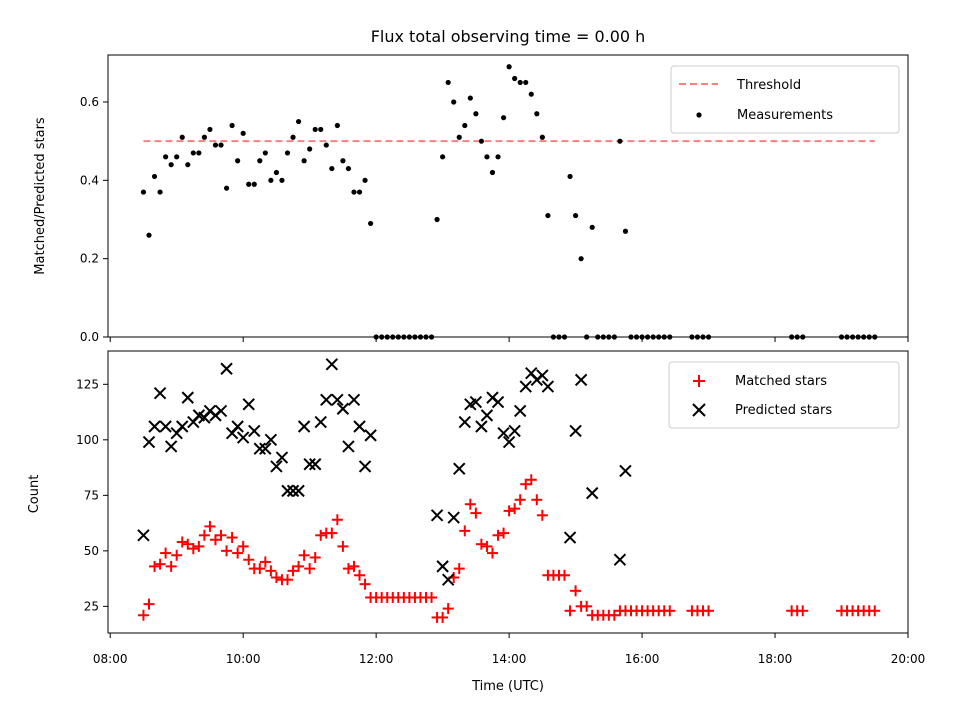 This screenshot has height=720, width=960. What do you see at coordinates (40, 196) in the screenshot?
I see `top-y-axis-label: Matched/Predicted stars` at bounding box center [40, 196].